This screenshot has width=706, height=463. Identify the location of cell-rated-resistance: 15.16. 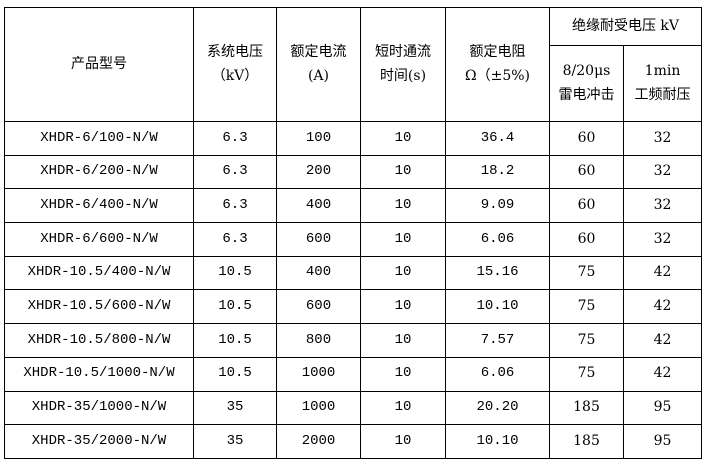
(497, 273).